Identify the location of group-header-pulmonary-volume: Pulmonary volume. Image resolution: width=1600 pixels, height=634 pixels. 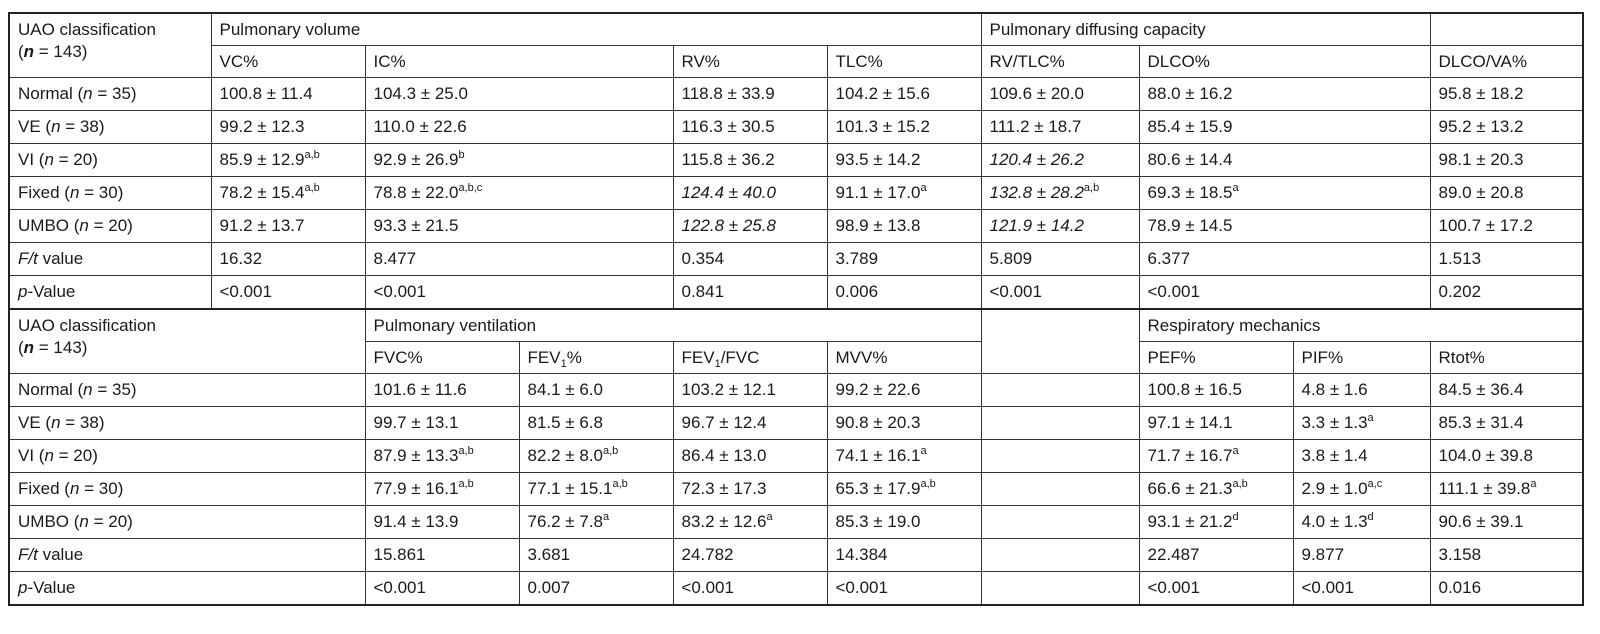
(596, 29).